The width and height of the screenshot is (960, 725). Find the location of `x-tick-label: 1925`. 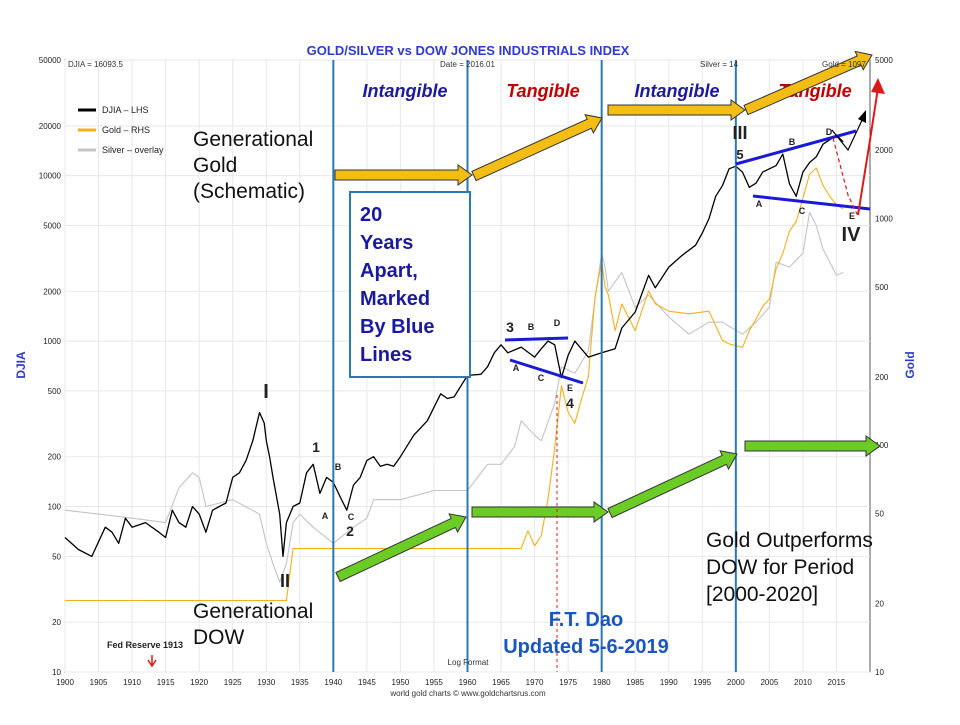

x-tick-label: 1925 is located at coordinates (233, 682).